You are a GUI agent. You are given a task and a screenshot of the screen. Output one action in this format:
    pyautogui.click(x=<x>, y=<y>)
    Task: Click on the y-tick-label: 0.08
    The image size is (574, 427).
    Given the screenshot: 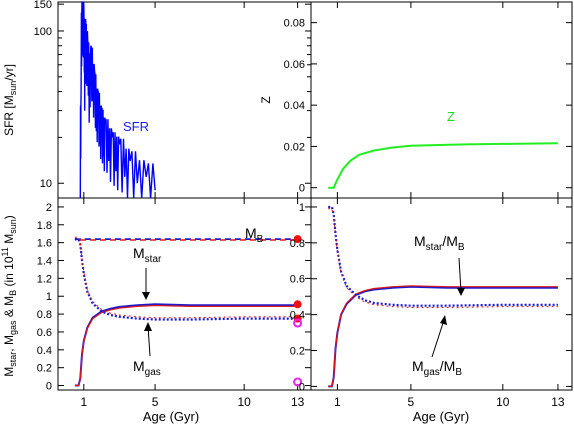 What is the action you would take?
    pyautogui.click(x=294, y=24)
    